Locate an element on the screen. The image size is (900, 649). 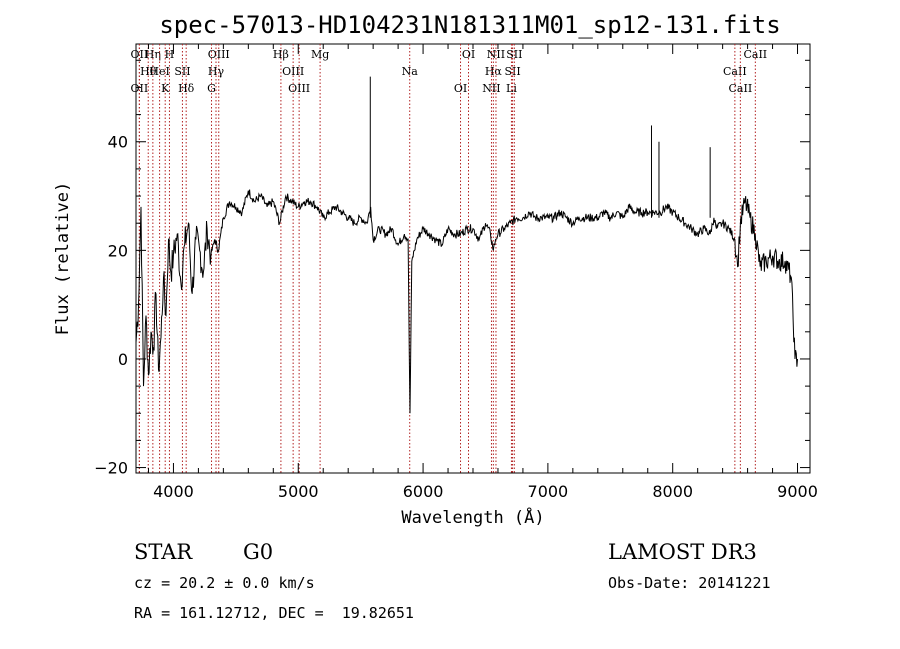
spectral-line-label: HeI is located at coordinates (159, 71).